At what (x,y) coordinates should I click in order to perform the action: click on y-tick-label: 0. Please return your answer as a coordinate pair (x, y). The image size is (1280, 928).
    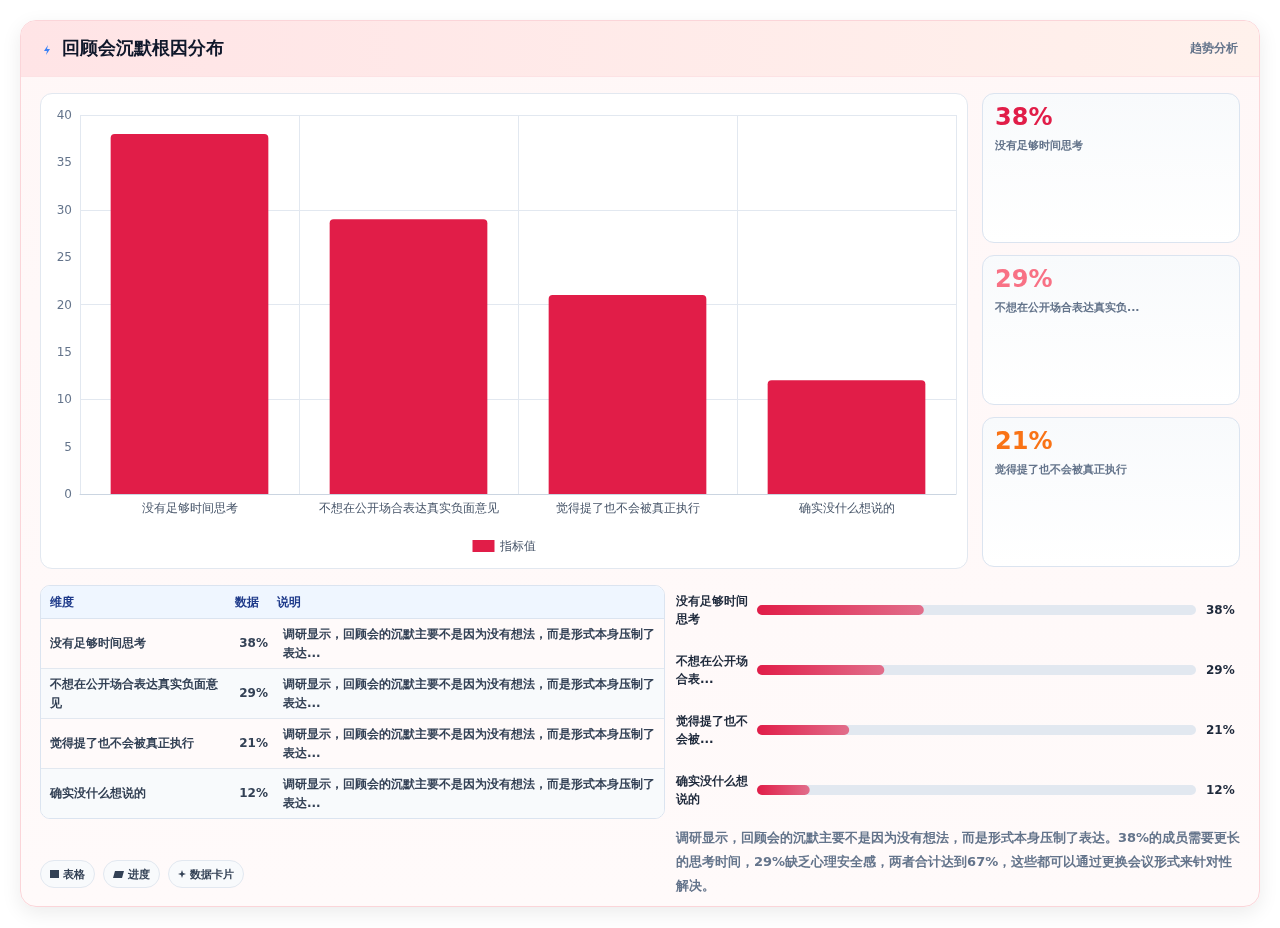
    Looking at the image, I should click on (68, 494).